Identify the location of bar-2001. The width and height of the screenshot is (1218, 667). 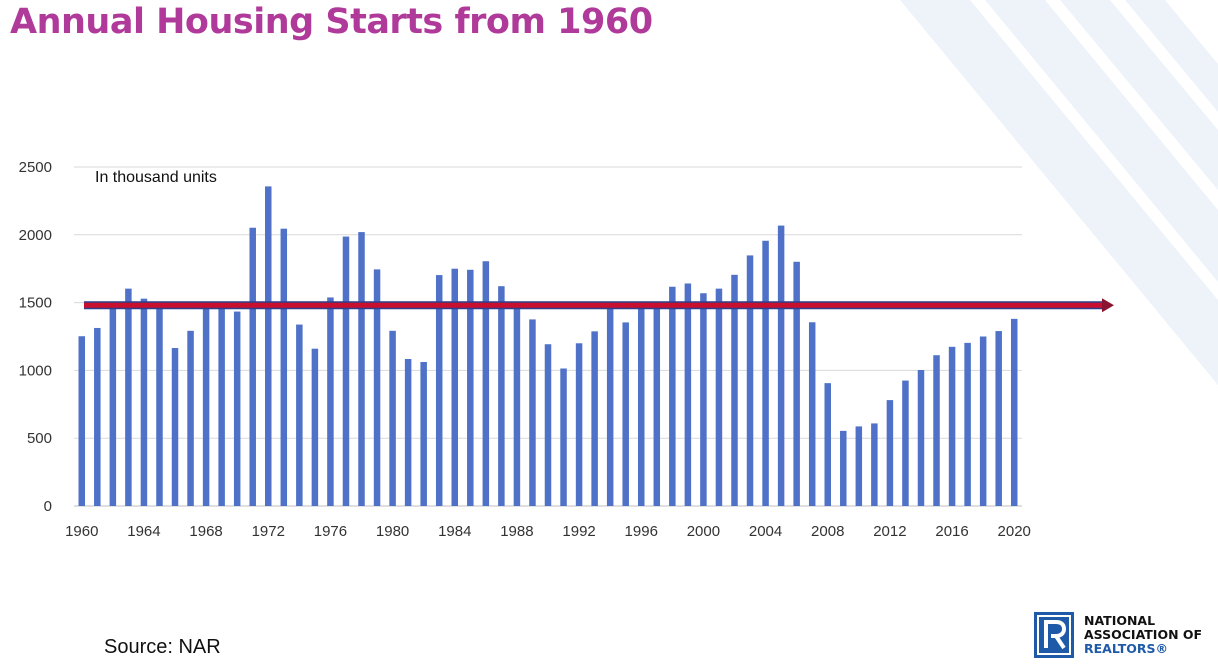
(719, 397).